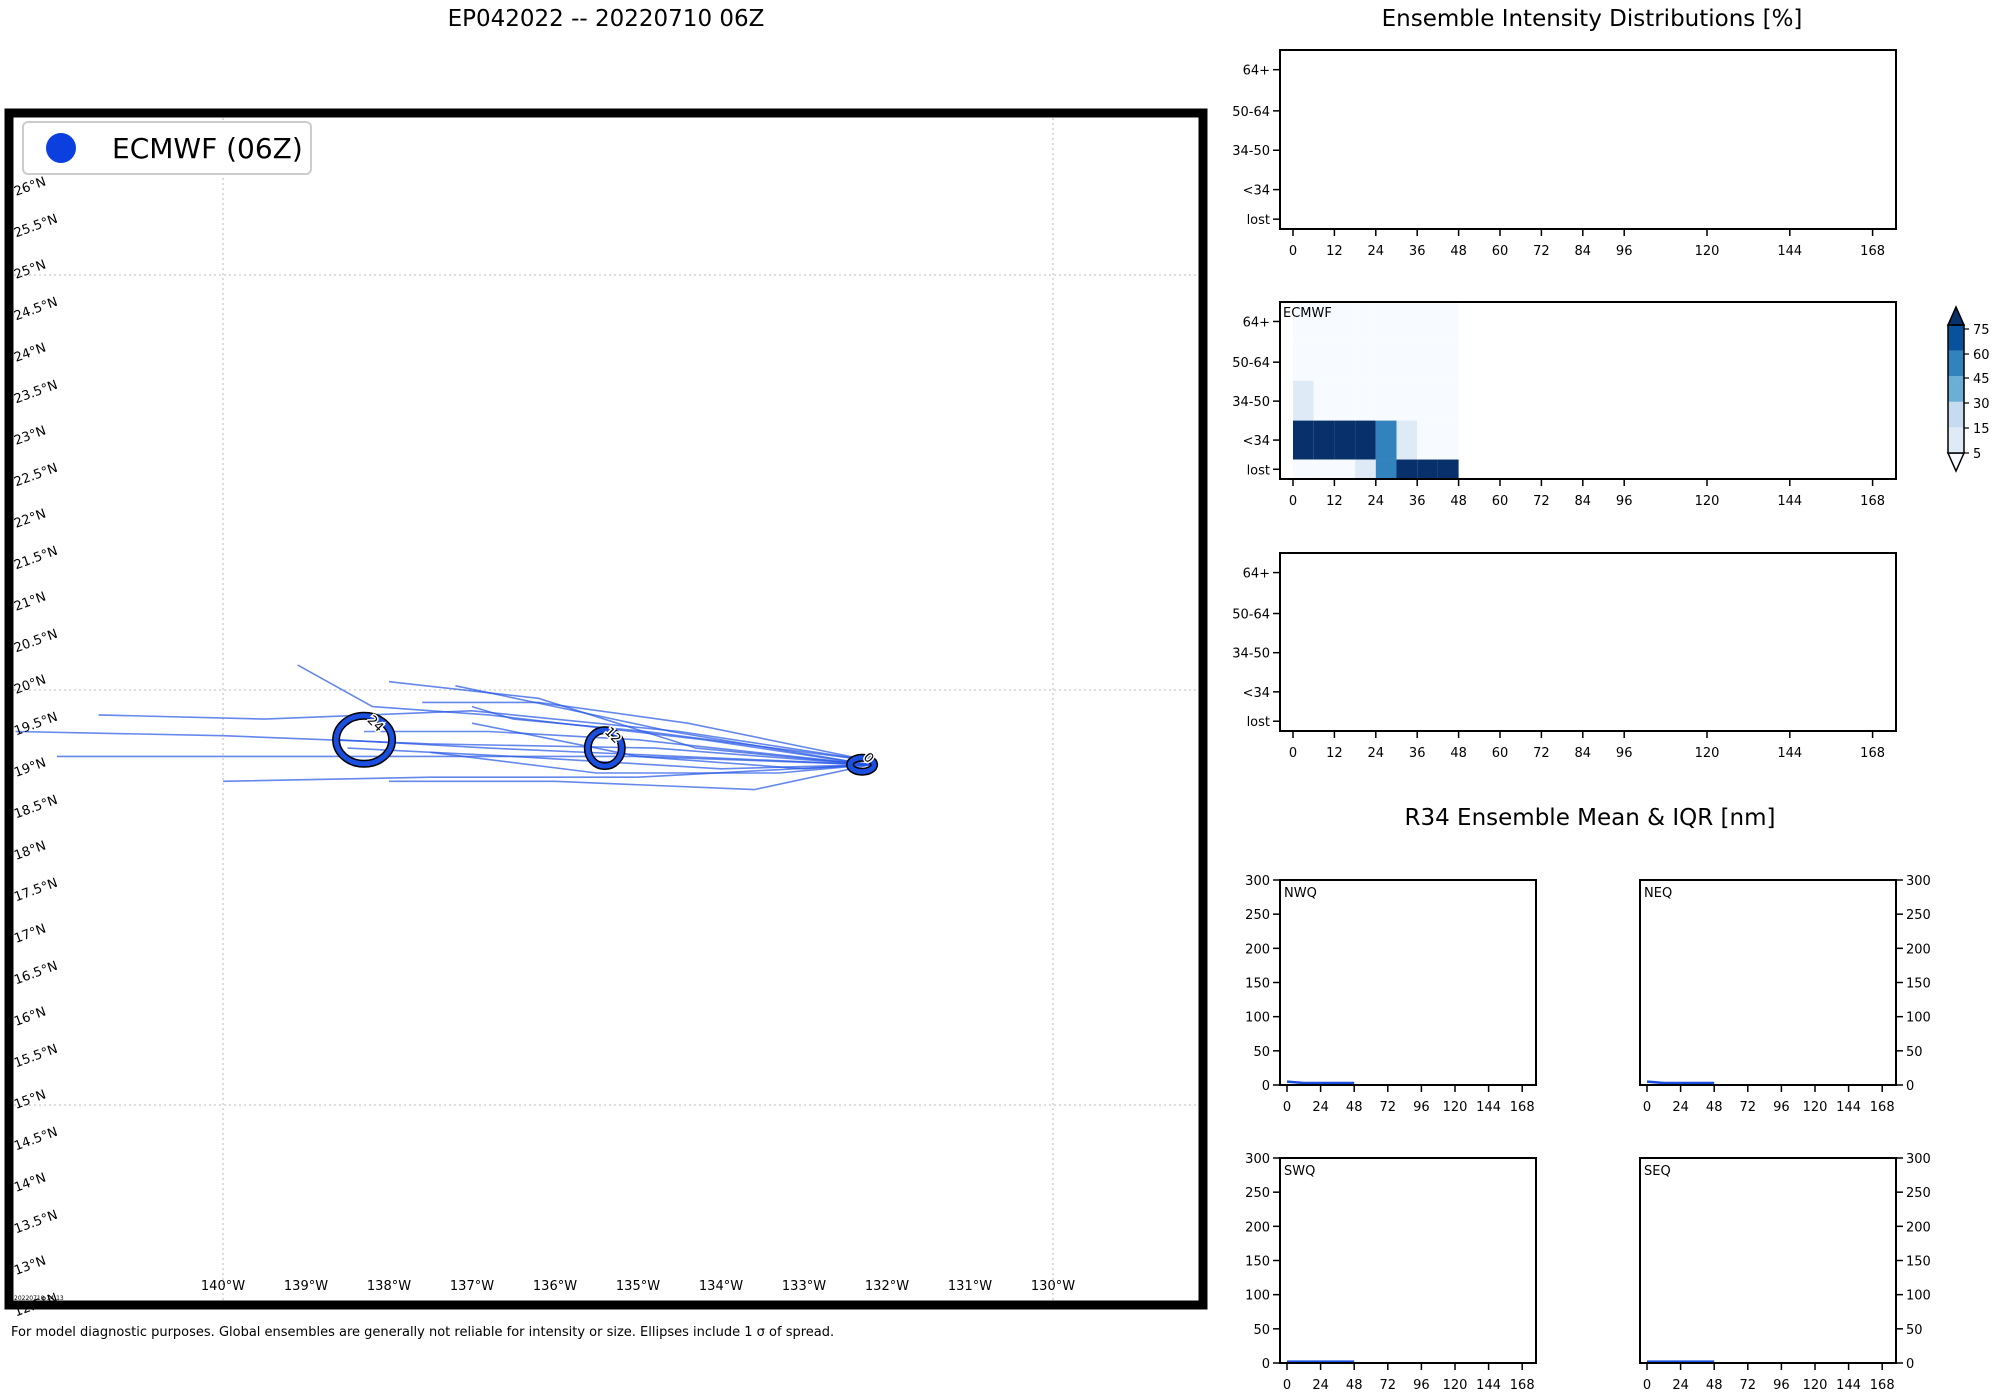 The width and height of the screenshot is (2000, 1400). I want to click on lat-label: 18.5°N, so click(36, 808).